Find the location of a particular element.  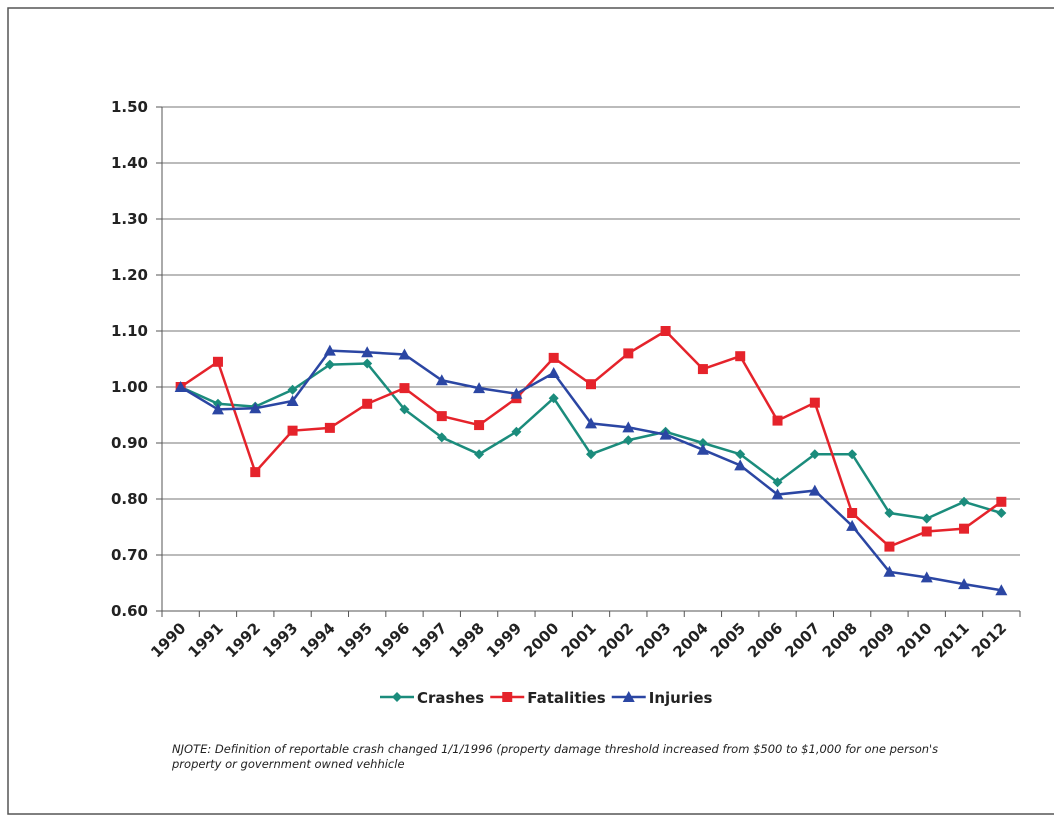

y-tick-label: 1.00 is located at coordinates (129, 387).